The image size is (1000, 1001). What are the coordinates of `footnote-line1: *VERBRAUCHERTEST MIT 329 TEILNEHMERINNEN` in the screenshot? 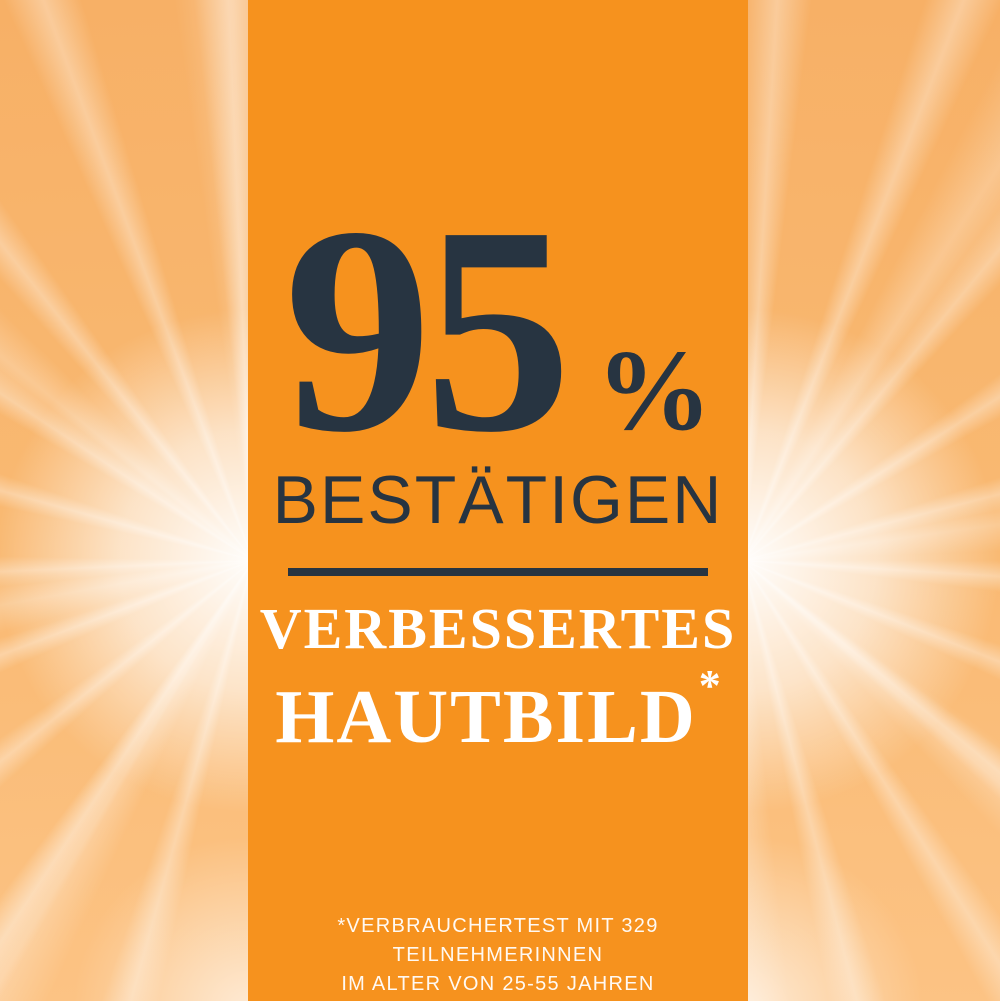 It's located at (498, 940).